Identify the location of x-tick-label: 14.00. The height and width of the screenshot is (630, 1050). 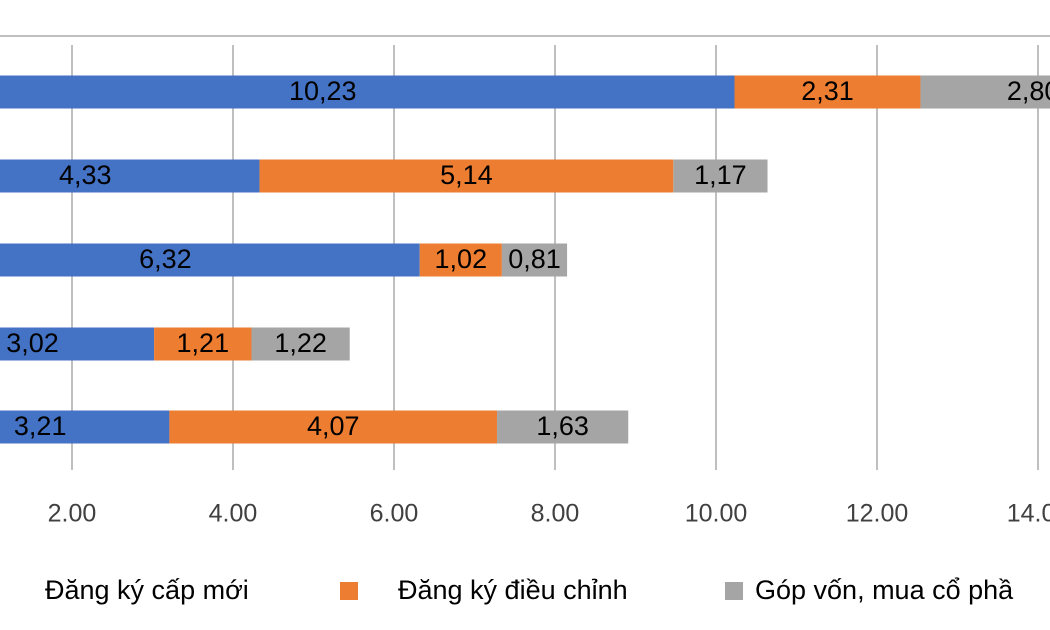
(1028, 514).